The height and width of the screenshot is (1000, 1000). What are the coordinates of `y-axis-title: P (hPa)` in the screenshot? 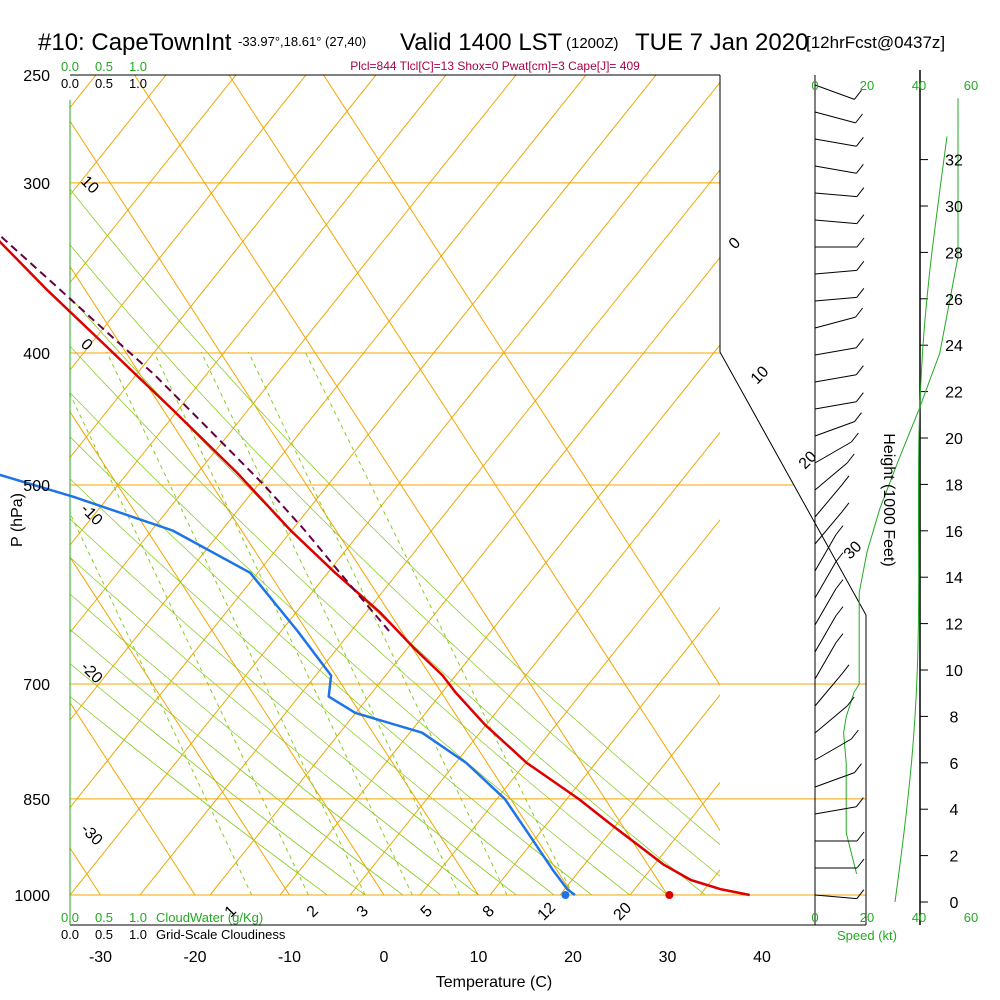 It's located at (17, 520).